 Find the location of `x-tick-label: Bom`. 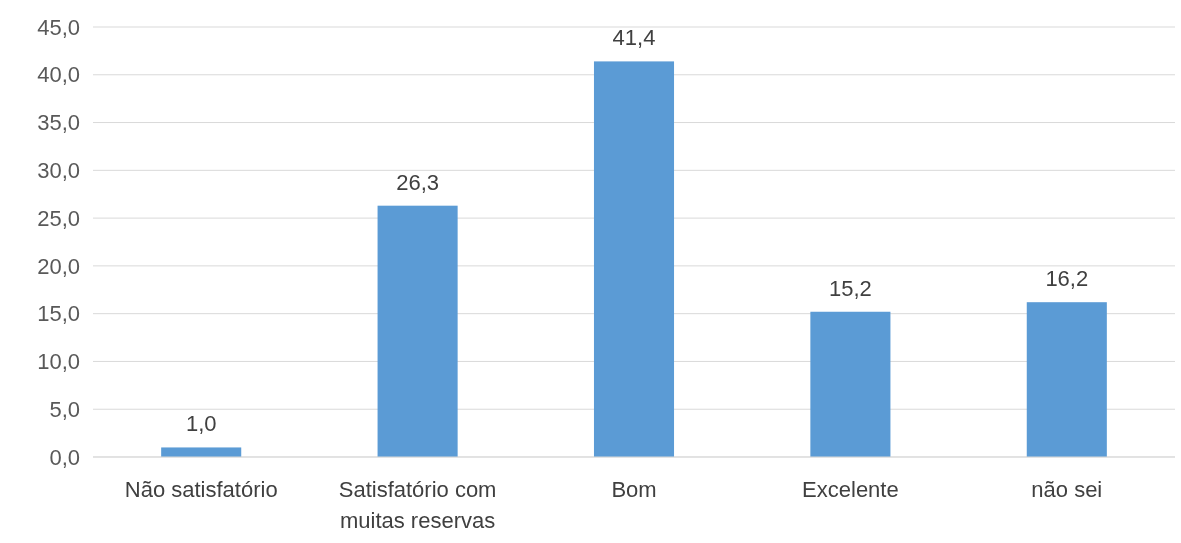

x-tick-label: Bom is located at coordinates (634, 489).